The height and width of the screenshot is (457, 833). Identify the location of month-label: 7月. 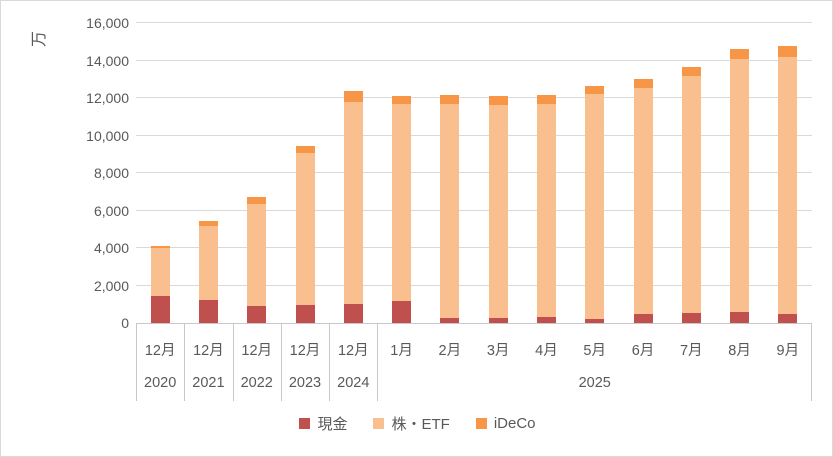
(691, 351).